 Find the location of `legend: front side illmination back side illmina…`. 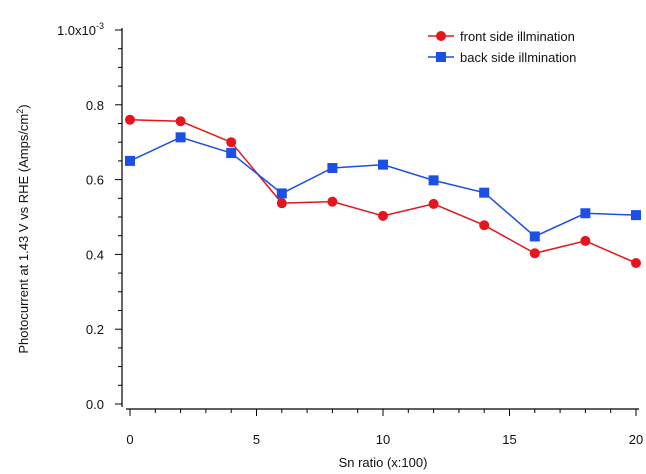

legend: front side illmination back side illmina… is located at coordinates (502, 47).